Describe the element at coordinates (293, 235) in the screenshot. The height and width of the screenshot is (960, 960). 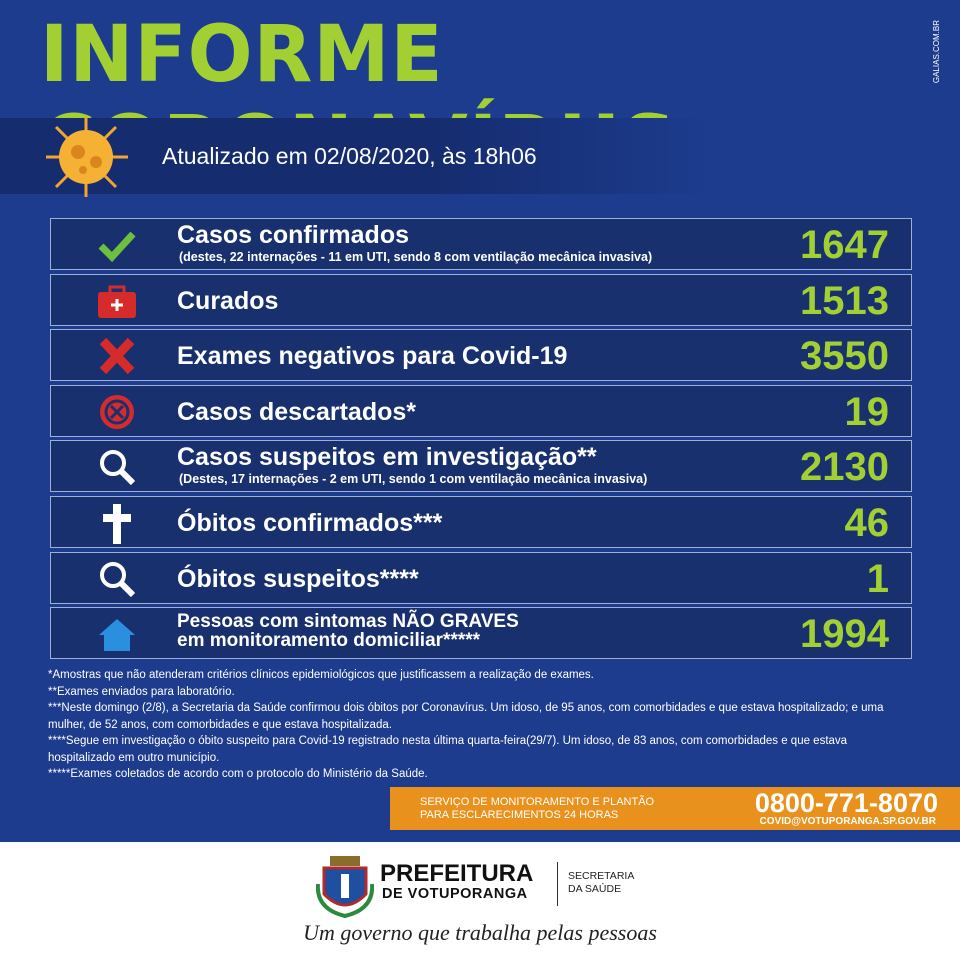
I see `row-label: Casos confirmados` at that location.